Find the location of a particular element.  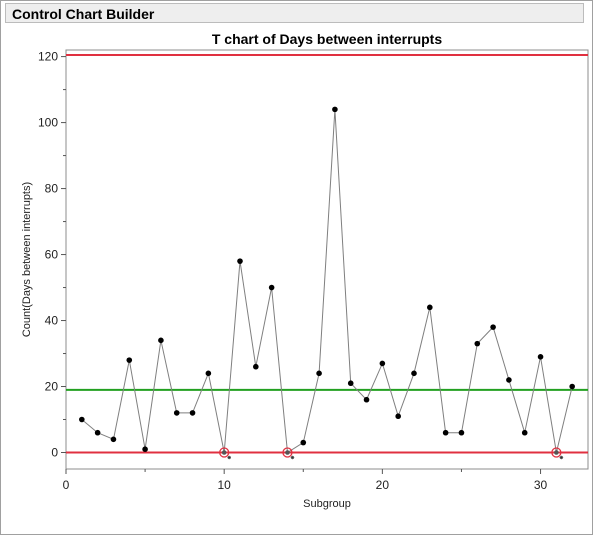

y-tick-label: 60 is located at coordinates (52, 255).